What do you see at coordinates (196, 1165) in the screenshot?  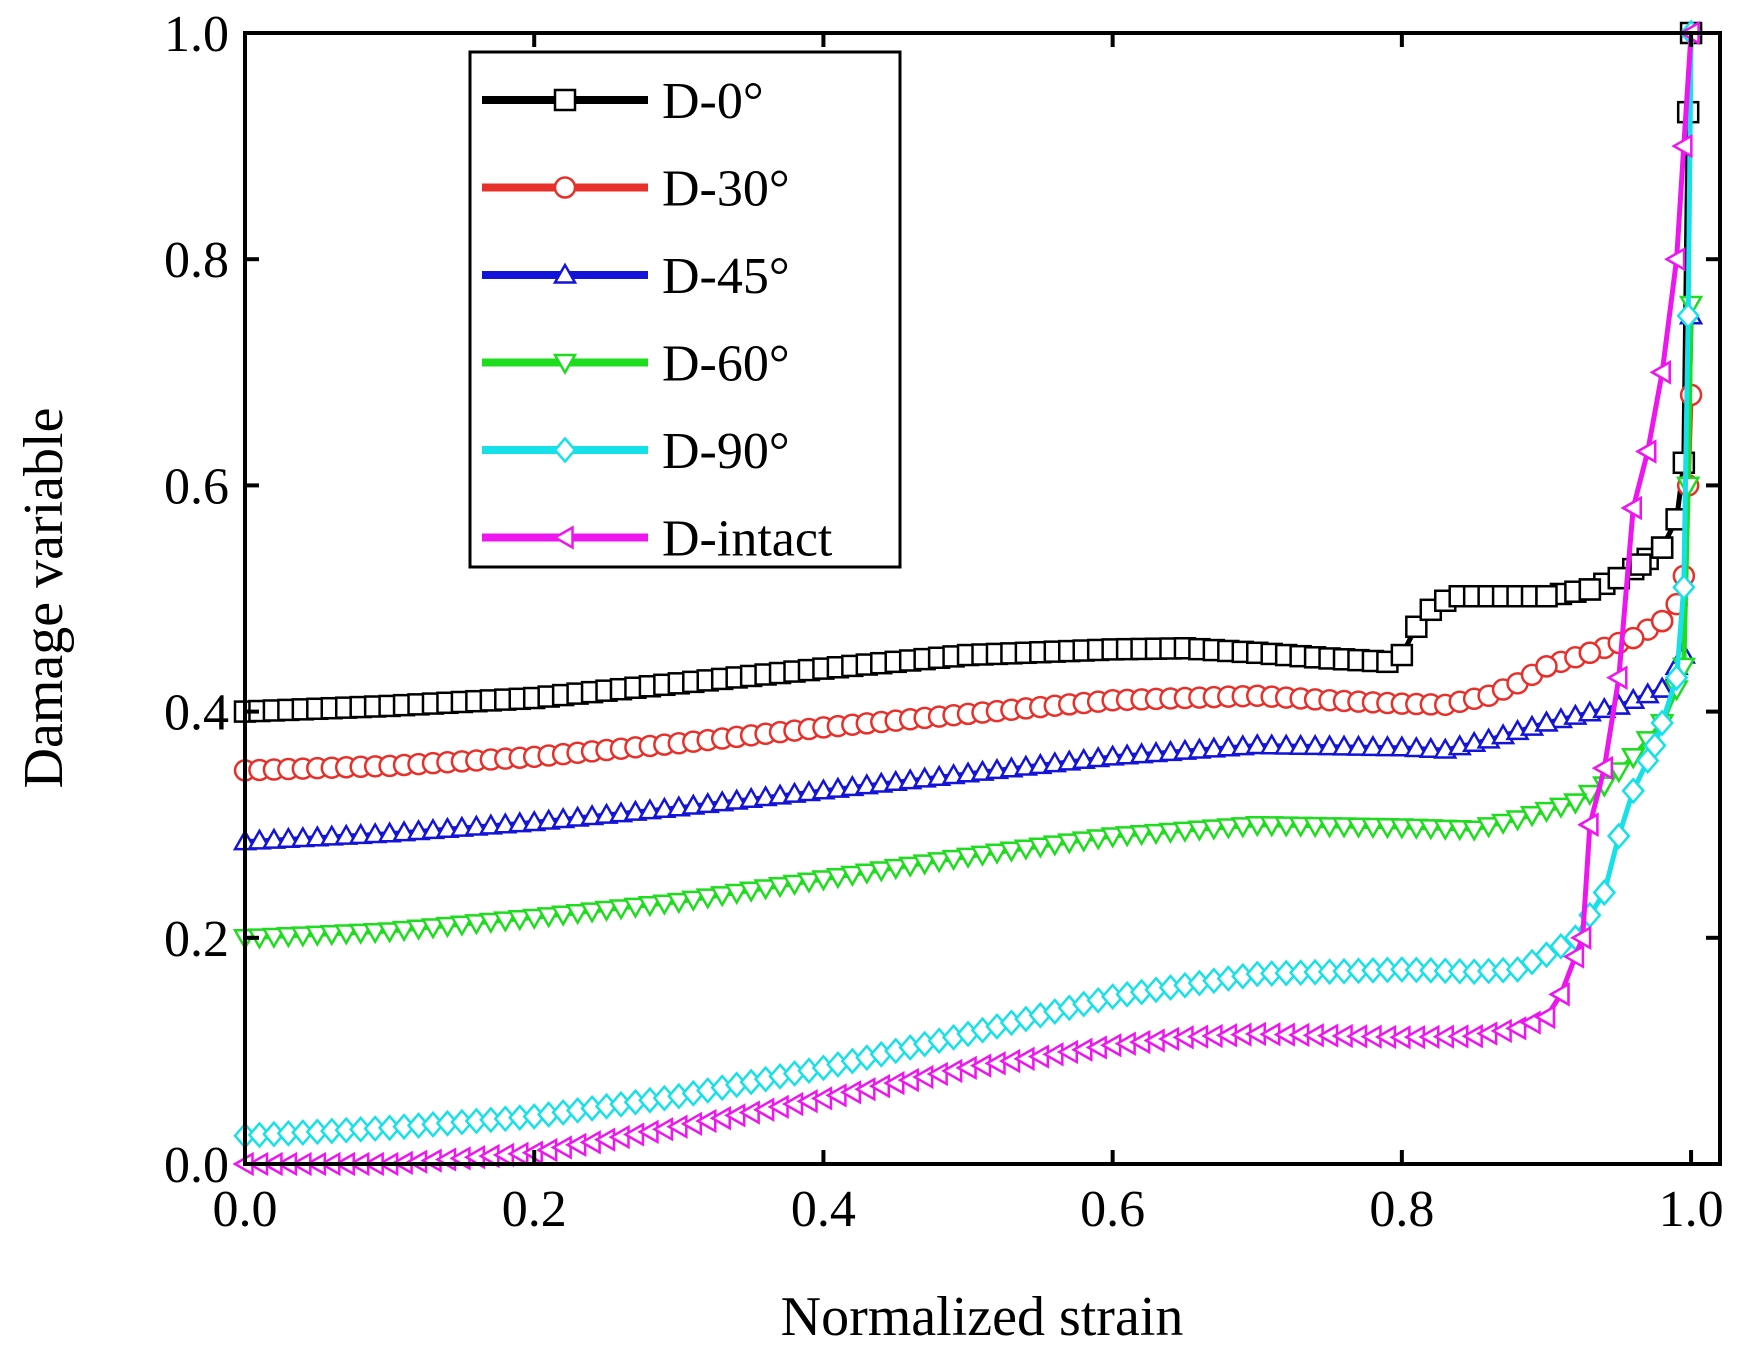 I see `y-tick-label: 0.0` at bounding box center [196, 1165].